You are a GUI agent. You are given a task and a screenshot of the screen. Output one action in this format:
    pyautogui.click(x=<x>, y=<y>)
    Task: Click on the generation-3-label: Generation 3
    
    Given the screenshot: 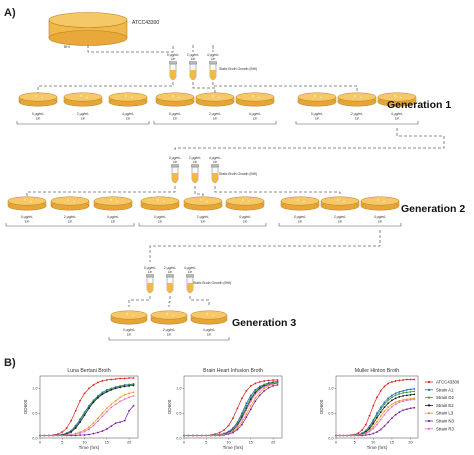 What is the action you would take?
    pyautogui.click(x=264, y=323)
    